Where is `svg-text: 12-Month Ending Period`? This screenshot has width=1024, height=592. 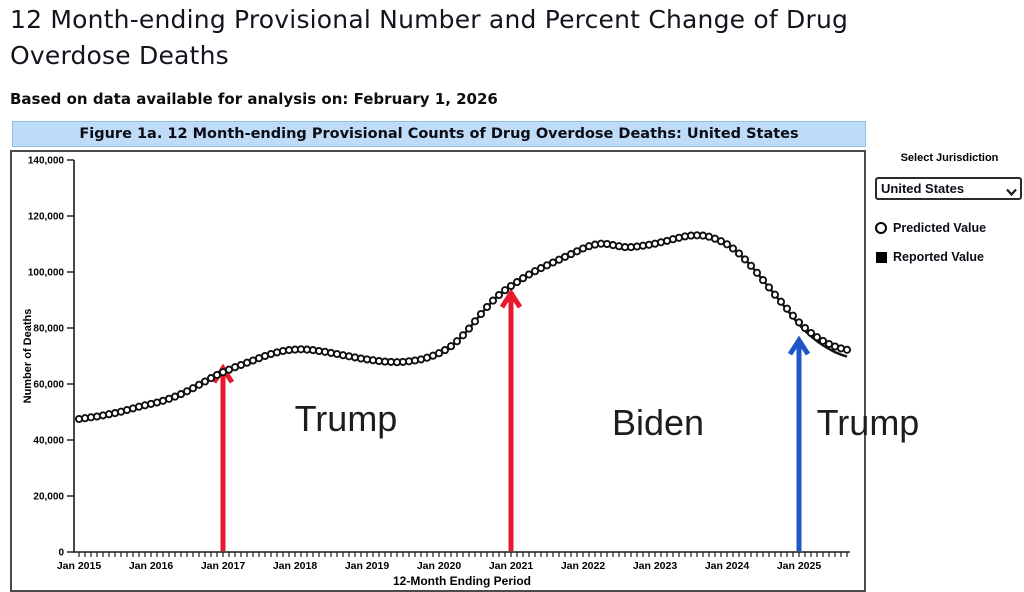 svg-text: 12-Month Ending Period is located at coordinates (462, 581).